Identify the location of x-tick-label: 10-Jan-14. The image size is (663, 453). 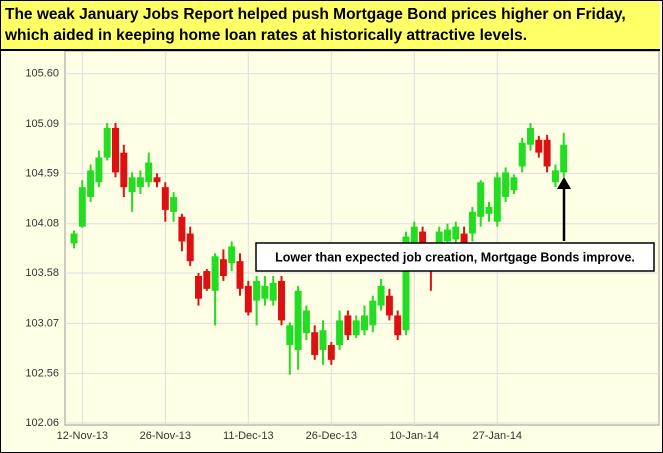
(415, 436).